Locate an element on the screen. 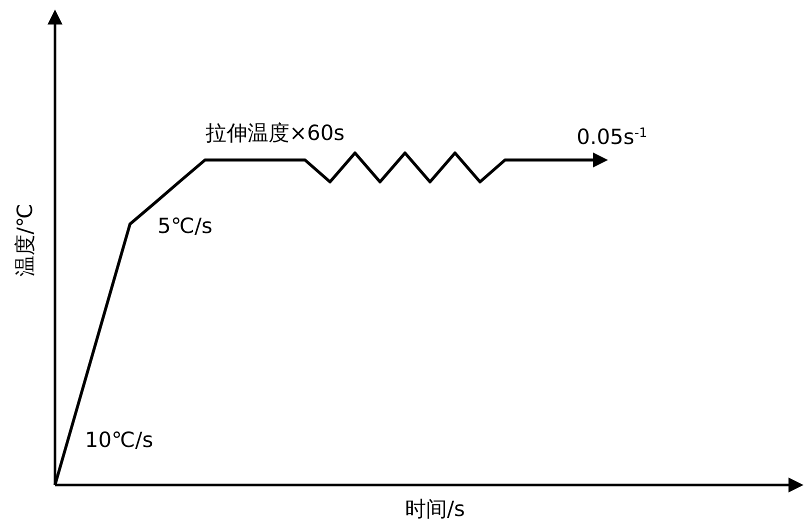  x-axis-title: 时间/s is located at coordinates (435, 509).